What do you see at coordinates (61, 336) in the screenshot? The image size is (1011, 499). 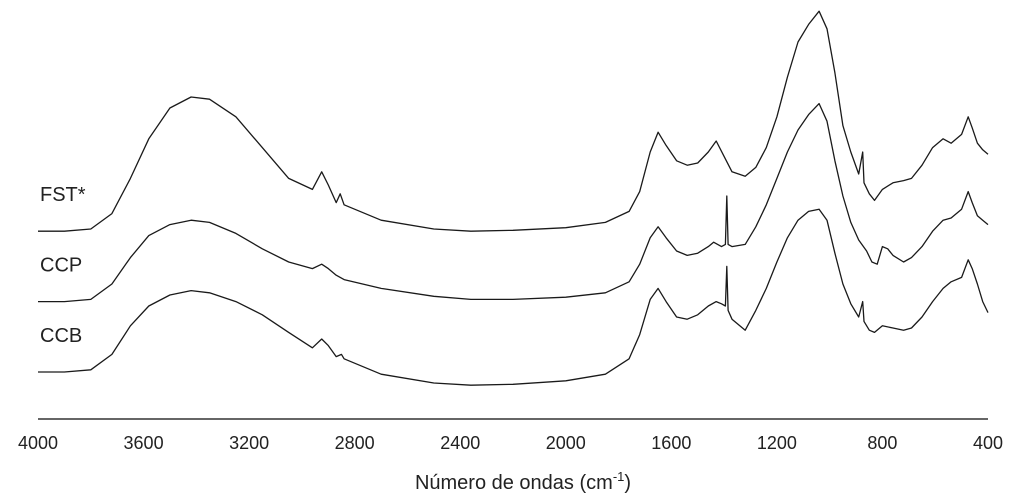 I see `series-label: CCB` at bounding box center [61, 336].